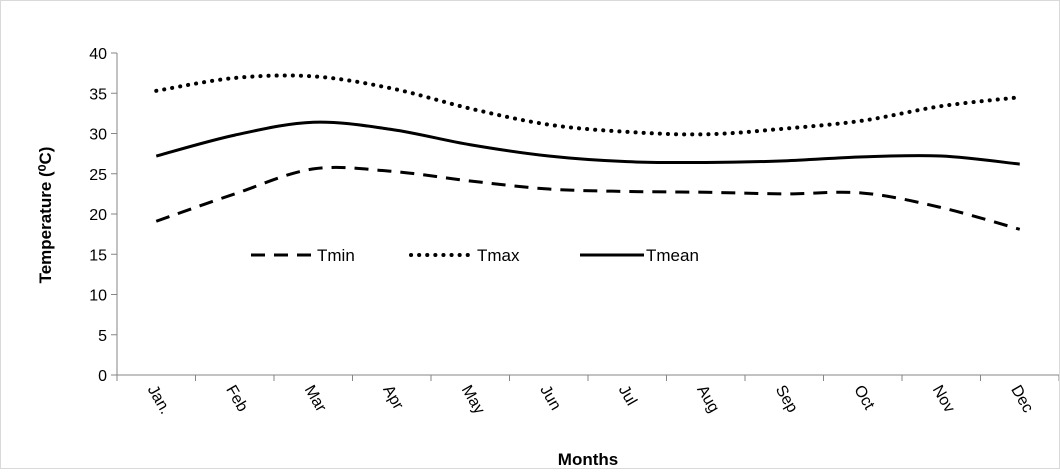 This screenshot has width=1060, height=473. I want to click on x-tick-label: Jun, so click(550, 398).